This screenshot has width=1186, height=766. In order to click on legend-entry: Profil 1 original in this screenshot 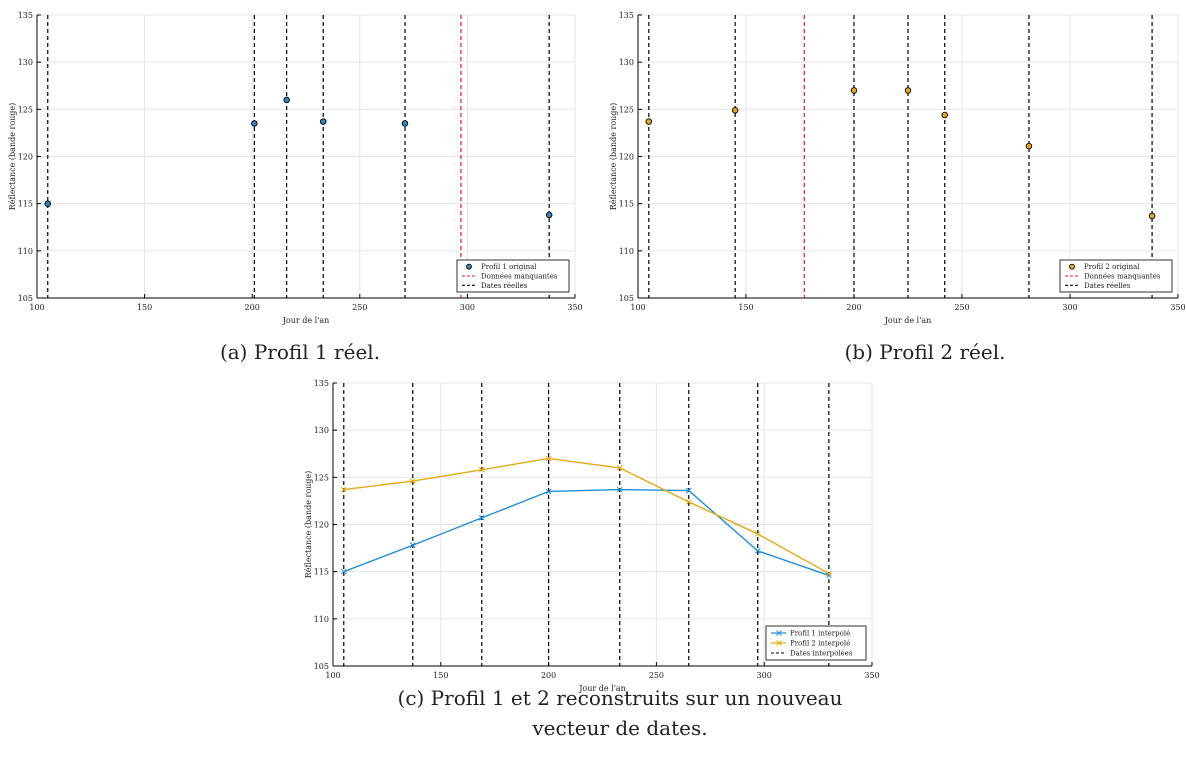, I will do `click(501, 267)`.